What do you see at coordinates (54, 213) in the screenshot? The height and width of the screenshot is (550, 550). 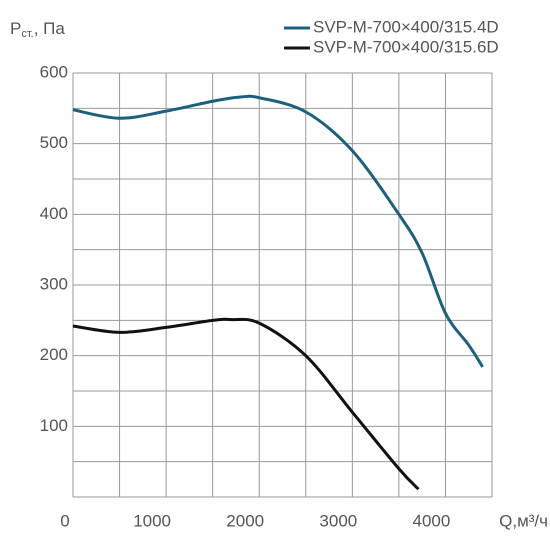 I see `y-tick-label: 400` at bounding box center [54, 213].